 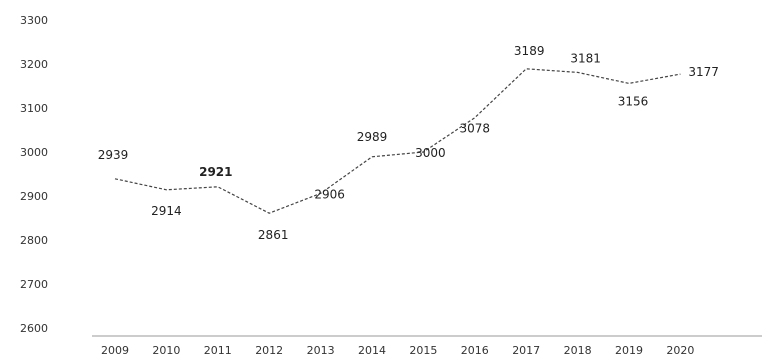 What do you see at coordinates (34, 20) in the screenshot?
I see `y-tick-label: 3300` at bounding box center [34, 20].